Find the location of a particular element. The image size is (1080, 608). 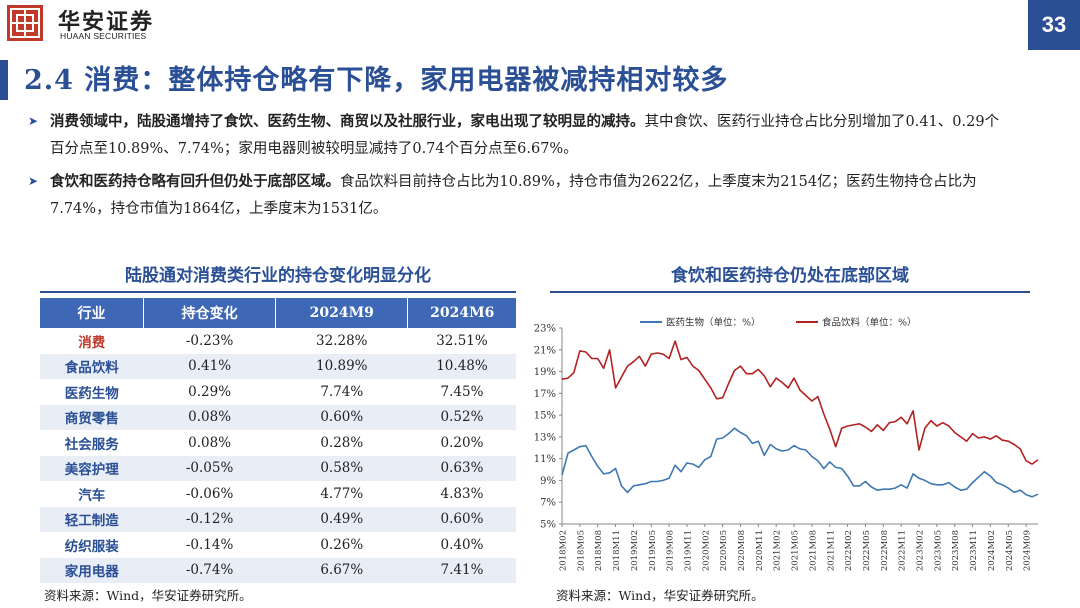

cell-2024m6: 7.45% is located at coordinates (462, 391).